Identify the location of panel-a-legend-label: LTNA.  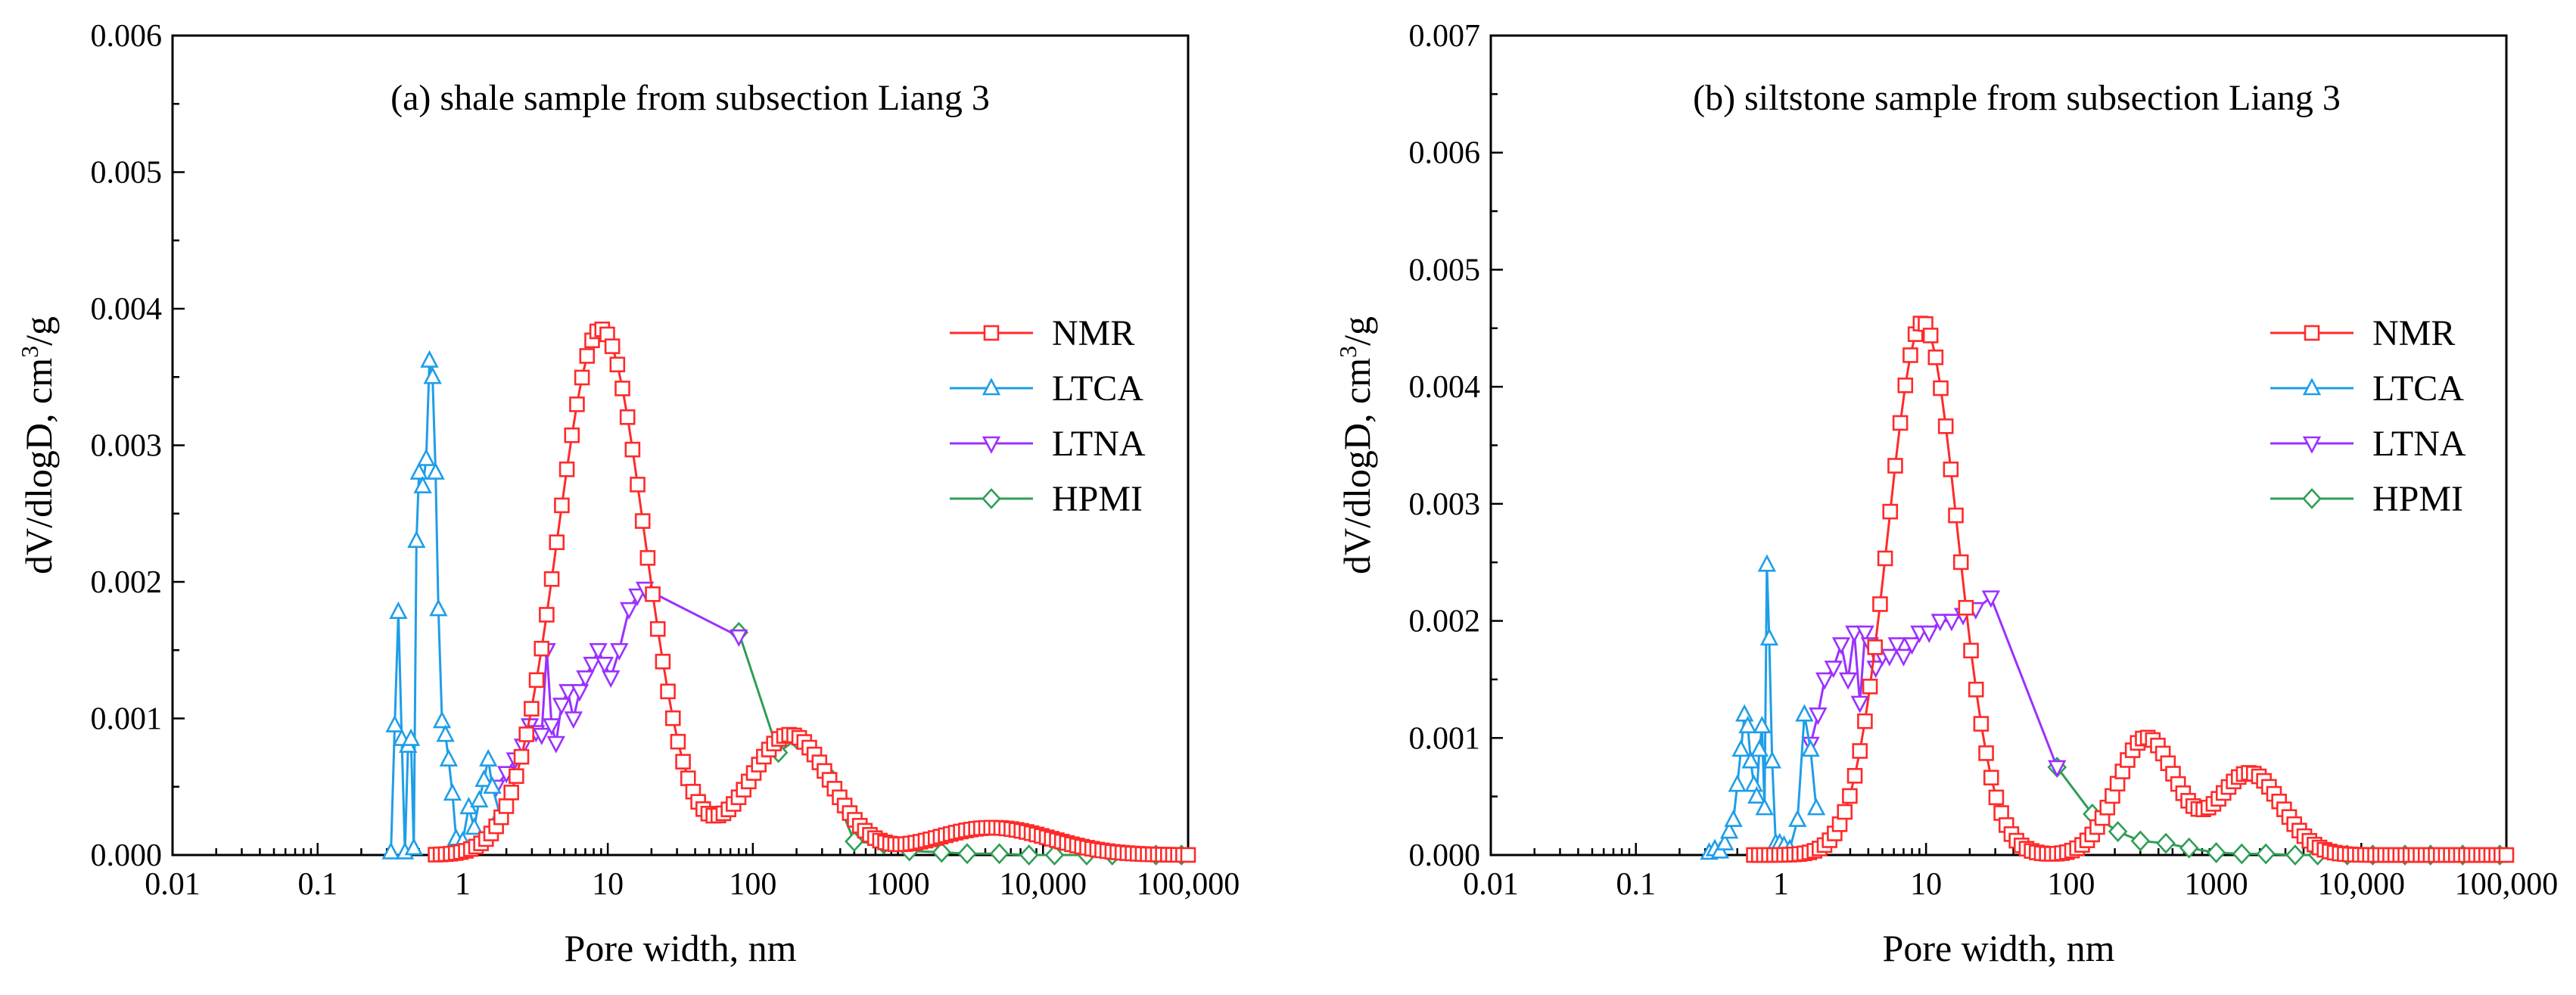
(1099, 444).